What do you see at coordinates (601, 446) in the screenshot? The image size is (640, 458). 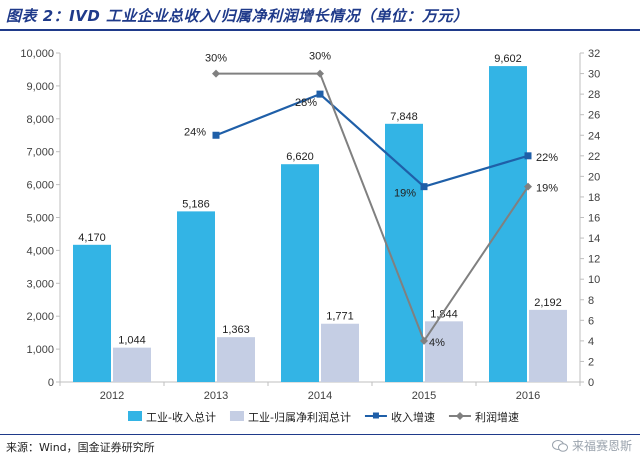 I see `watermark-text: 来福赛恩斯` at bounding box center [601, 446].